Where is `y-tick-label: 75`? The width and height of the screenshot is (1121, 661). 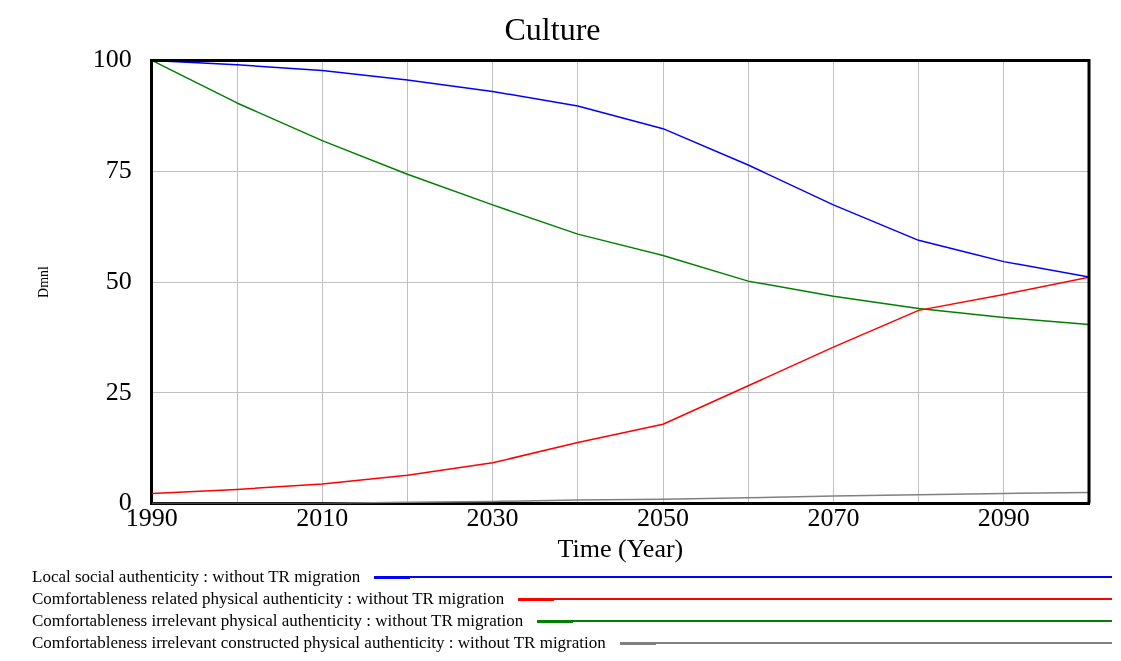
y-tick-label: 75 is located at coordinates (118, 170).